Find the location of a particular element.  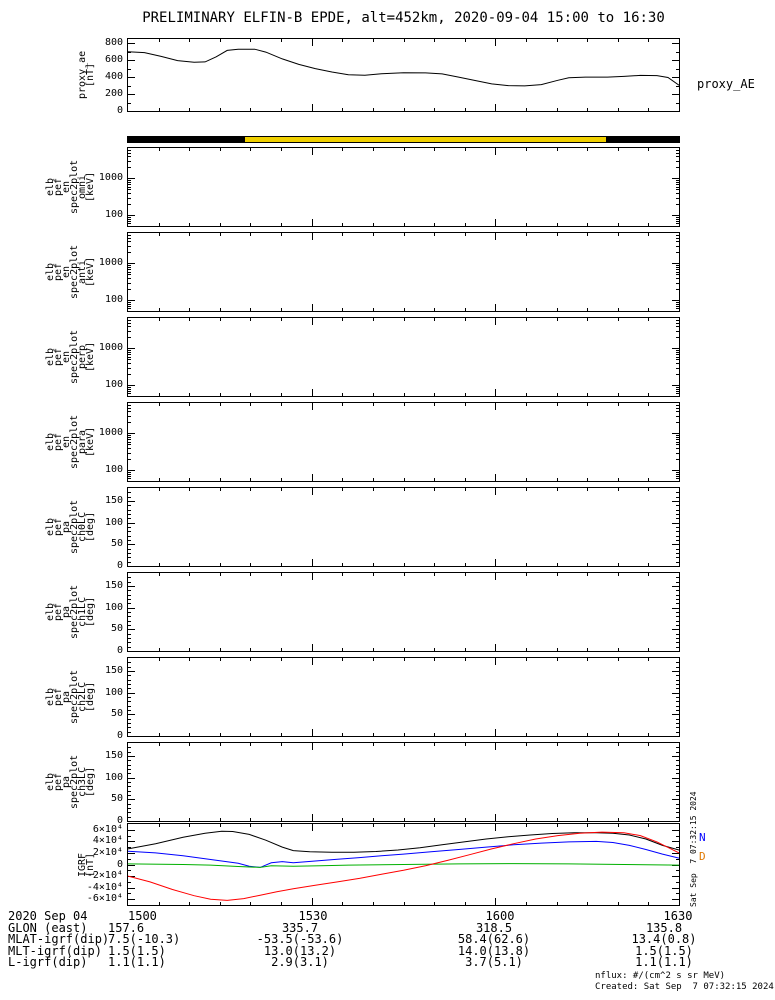

panel-pa_ch3LC is located at coordinates (403, 782).